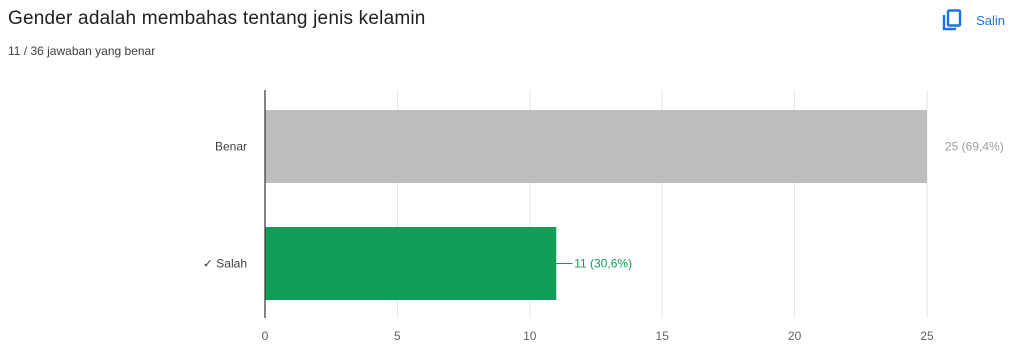  What do you see at coordinates (795, 336) in the screenshot?
I see `x-tick-label: 20` at bounding box center [795, 336].